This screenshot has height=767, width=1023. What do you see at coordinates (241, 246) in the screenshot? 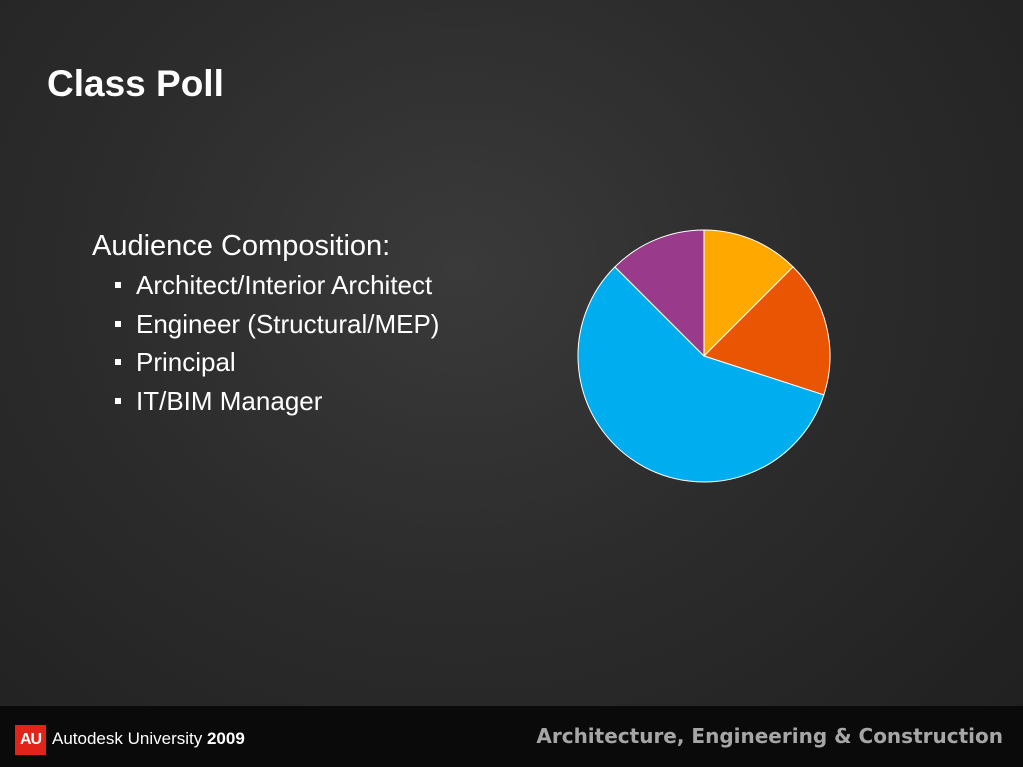
I see `bullet-heading: Audience Composition:` at bounding box center [241, 246].